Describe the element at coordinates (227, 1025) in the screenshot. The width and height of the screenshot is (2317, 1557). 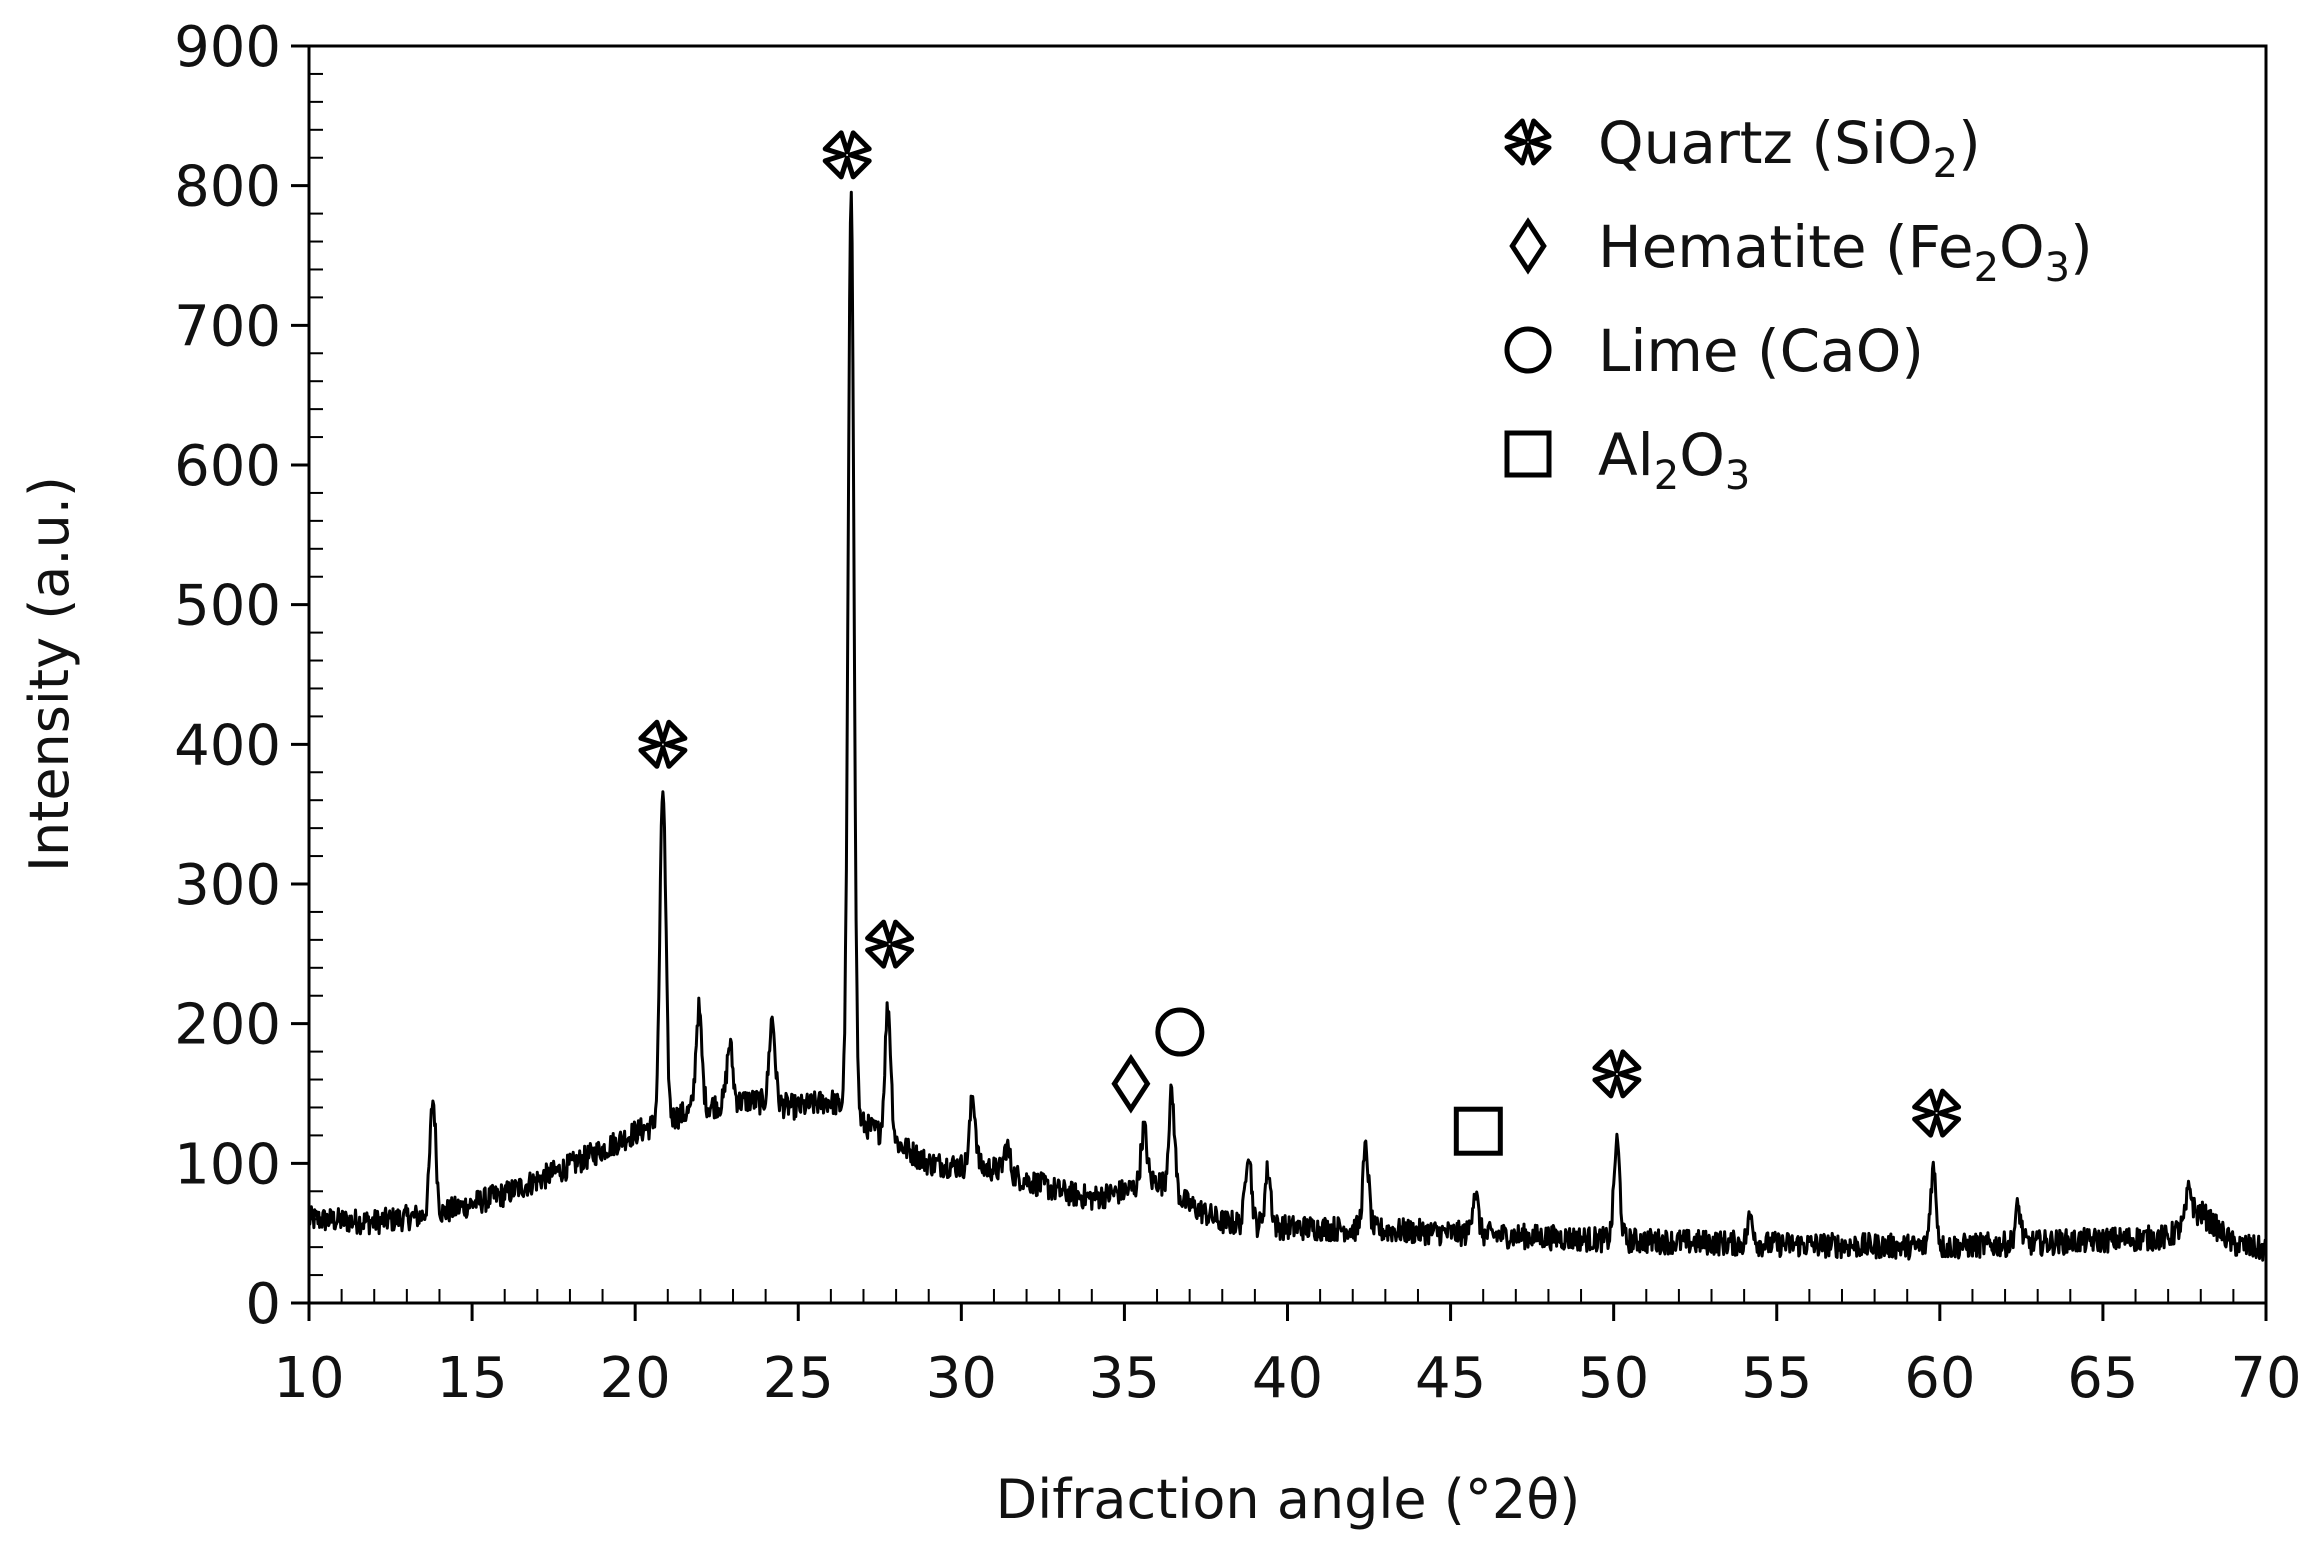
I see `y-tick-label: 200` at that location.